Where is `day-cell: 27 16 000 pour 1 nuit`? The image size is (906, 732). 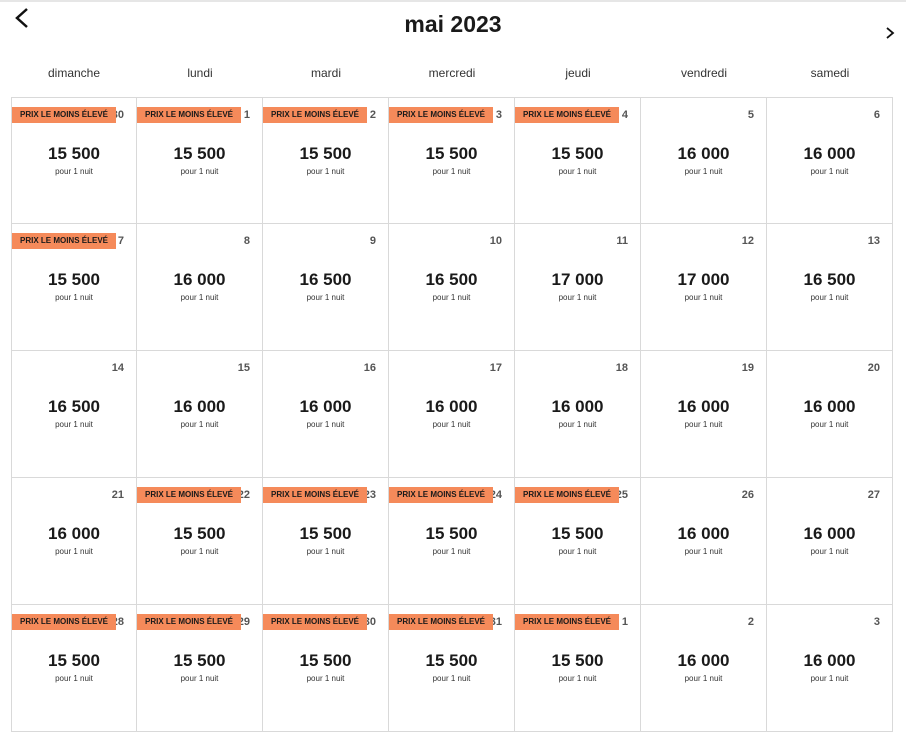
day-cell: 27 16 000 pour 1 nuit is located at coordinates (830, 541).